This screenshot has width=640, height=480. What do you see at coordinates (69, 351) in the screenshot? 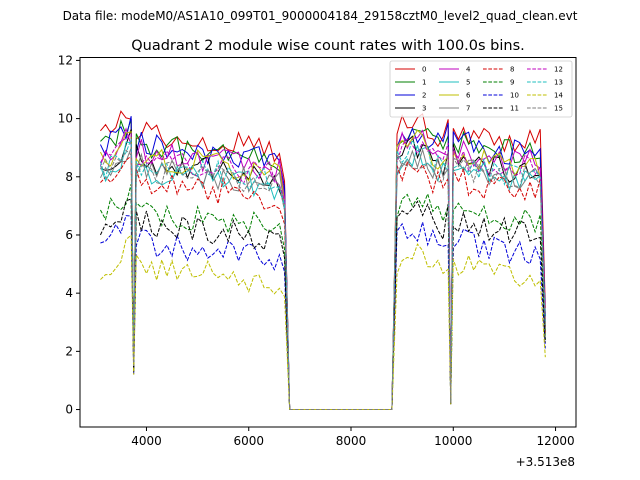
I see `y-tick-label: 2` at bounding box center [69, 351].